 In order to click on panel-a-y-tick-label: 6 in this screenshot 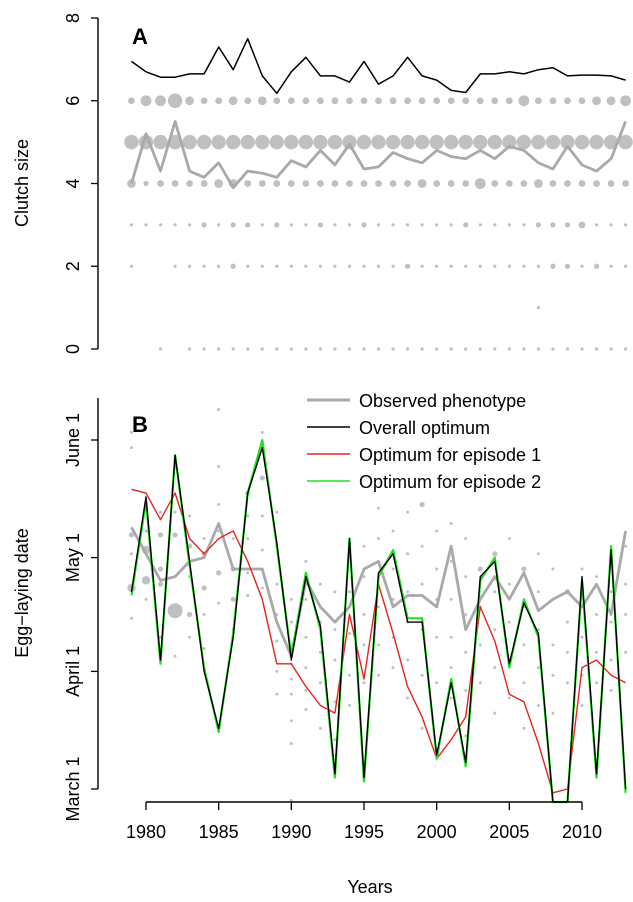, I will do `click(73, 101)`.